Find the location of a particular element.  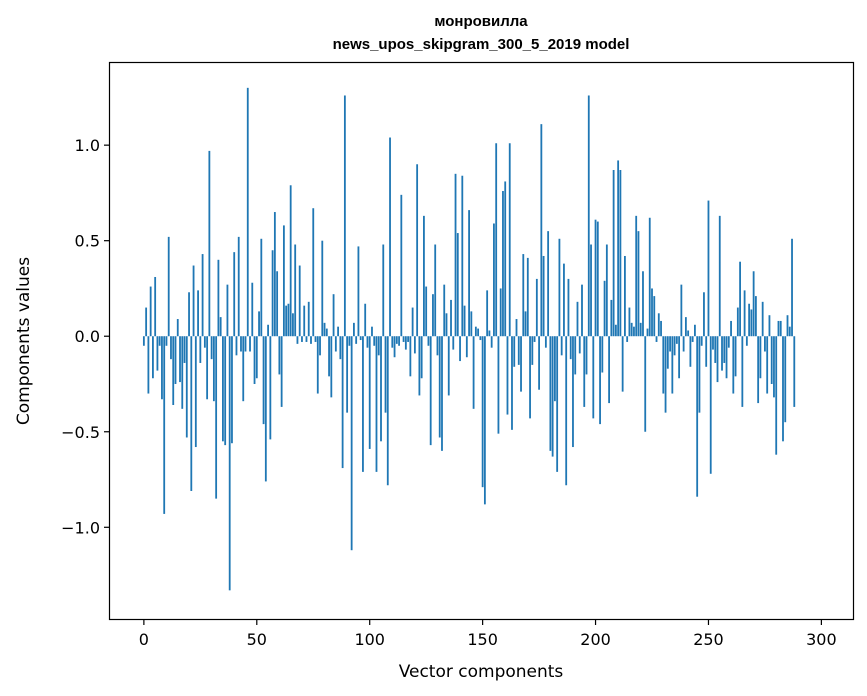

x-tick-label: 200 is located at coordinates (595, 639).